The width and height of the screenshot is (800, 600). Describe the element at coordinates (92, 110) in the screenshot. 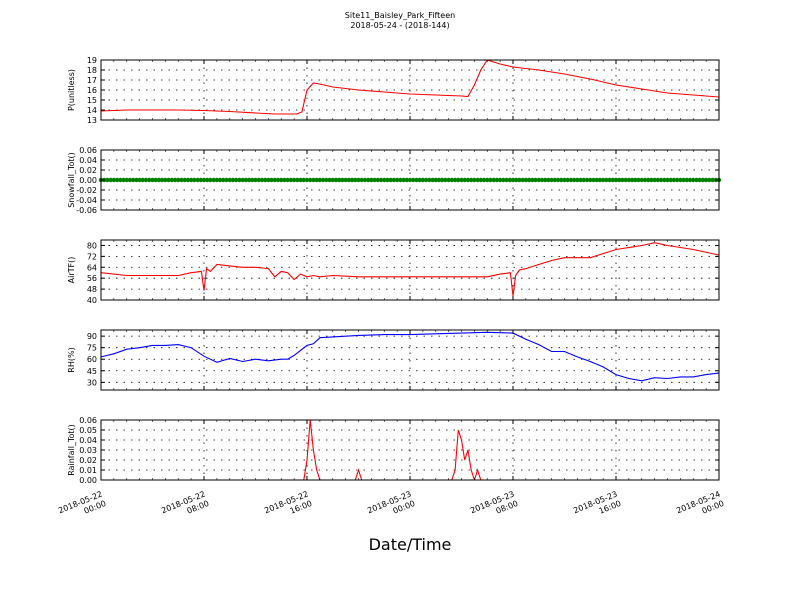

I see `y-tick-label: 14` at that location.